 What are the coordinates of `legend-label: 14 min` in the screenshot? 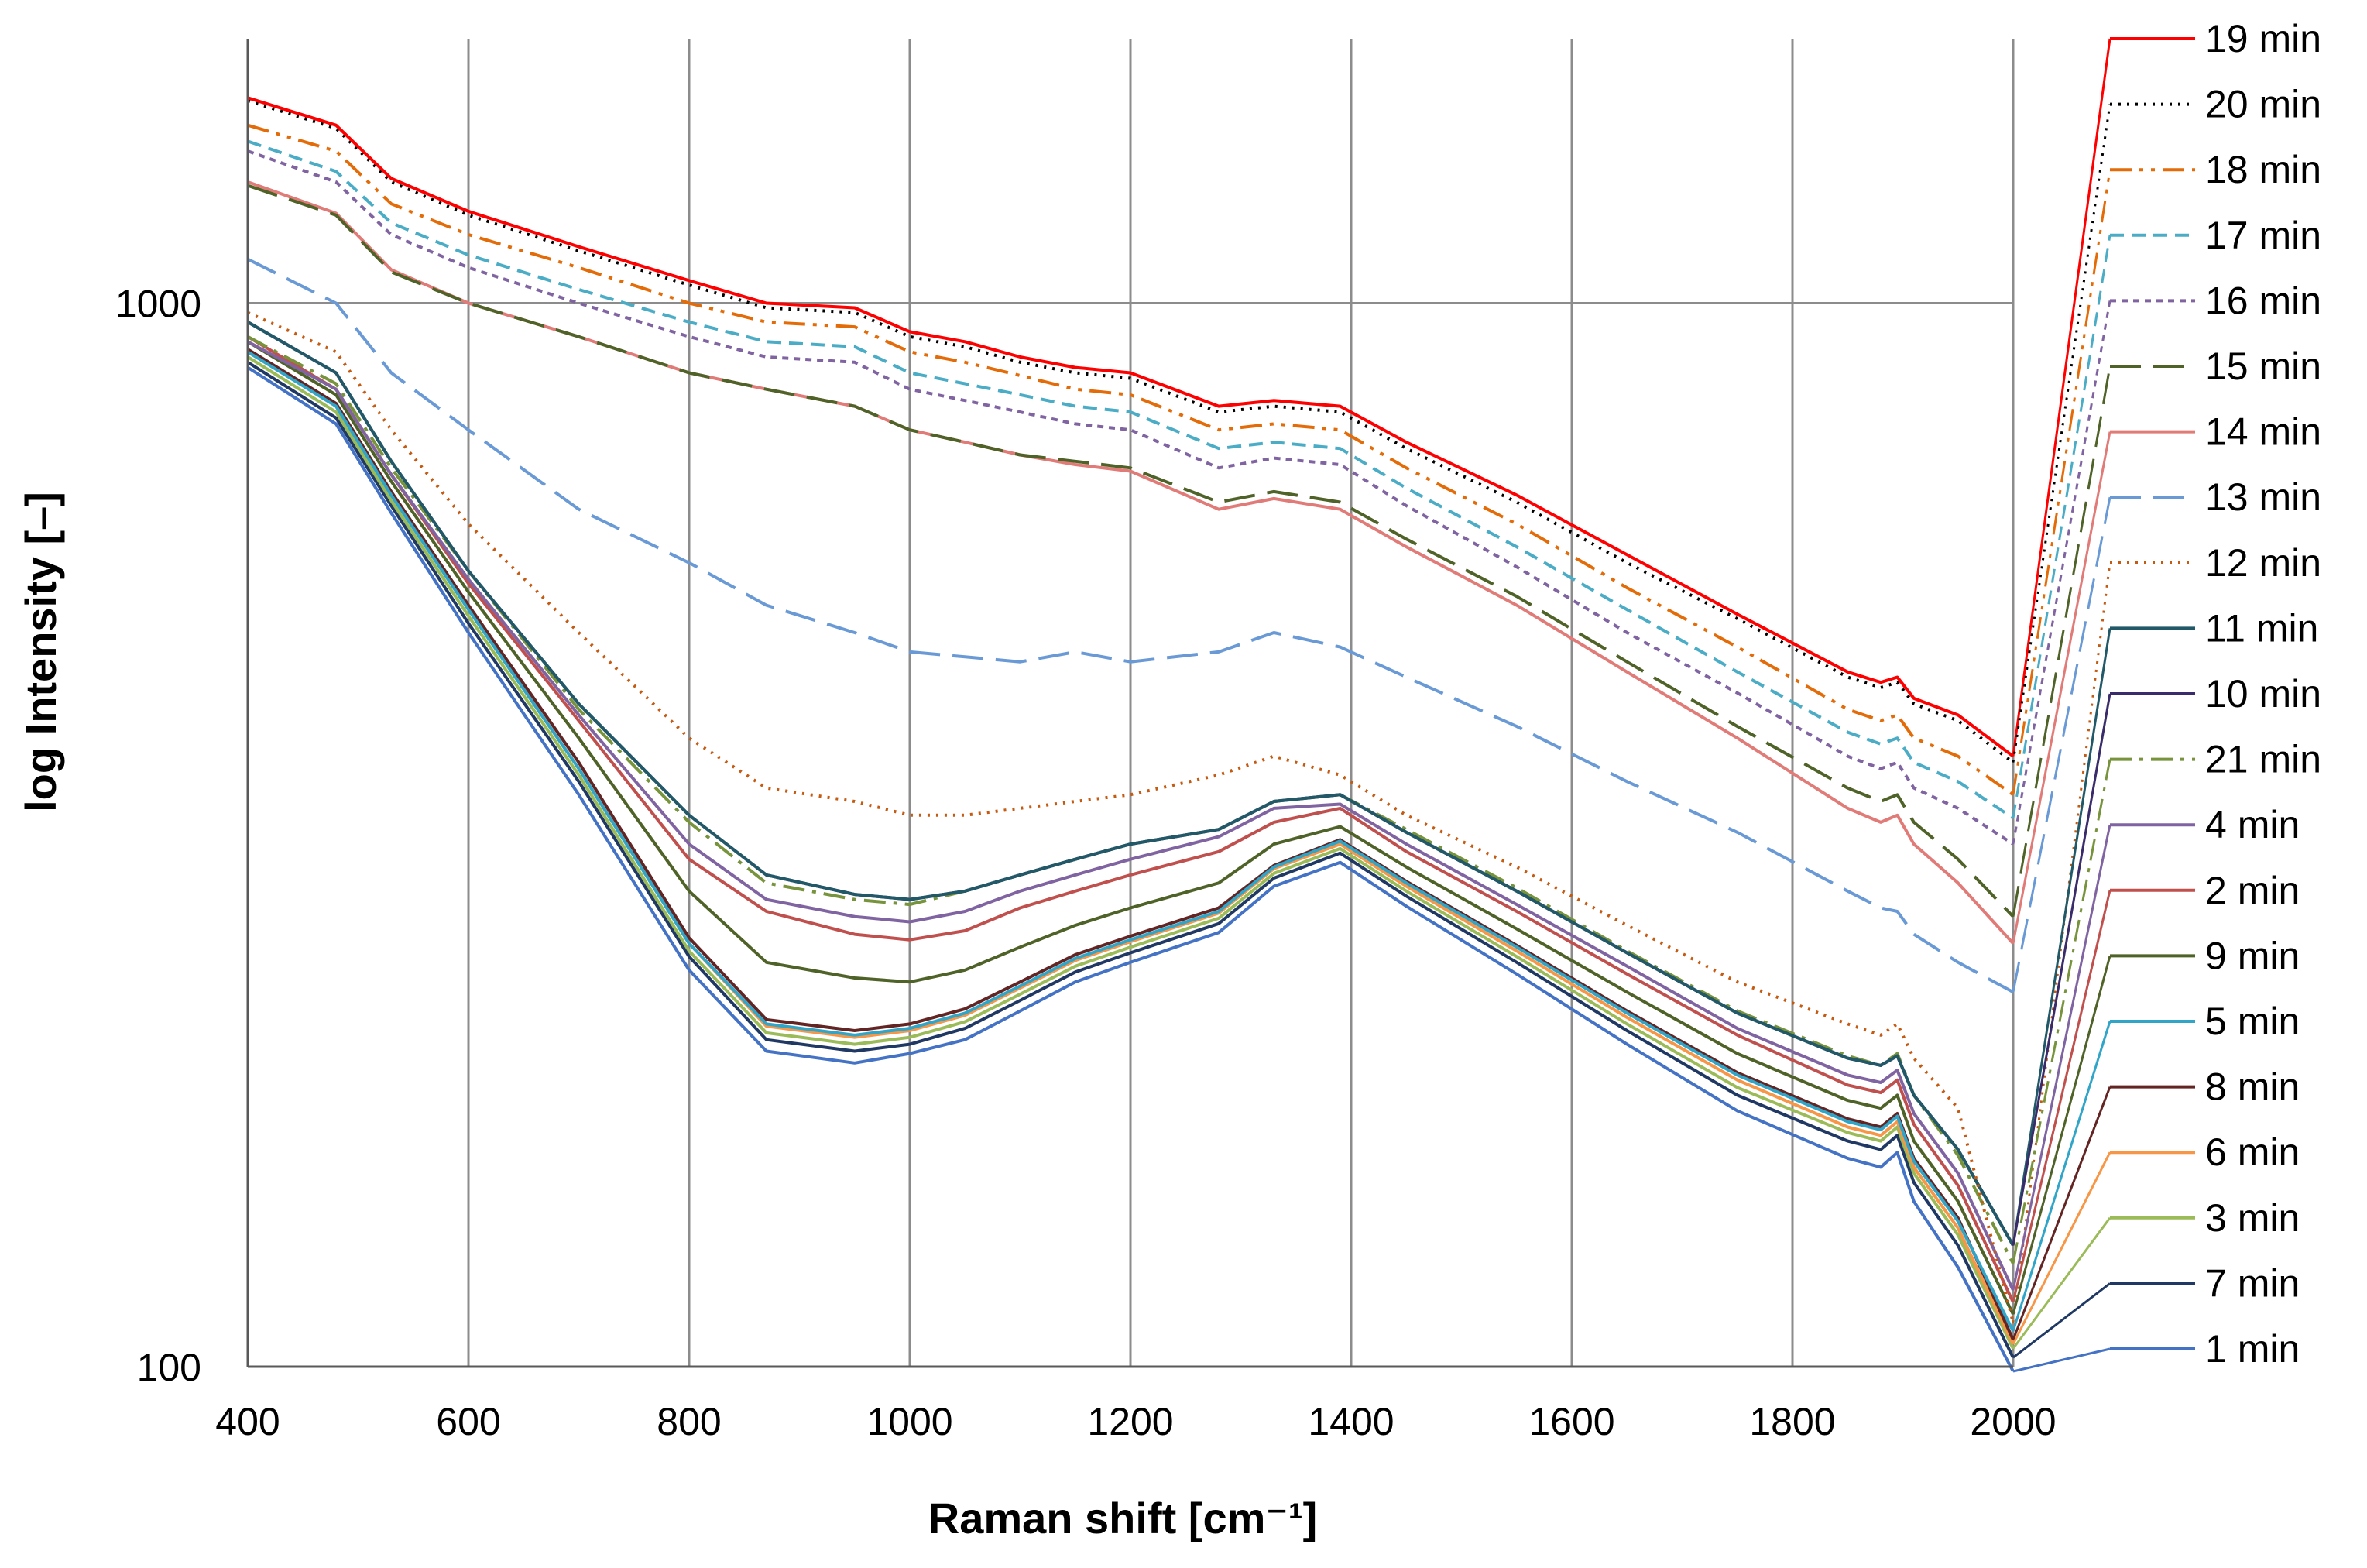 It's located at (2263, 432).